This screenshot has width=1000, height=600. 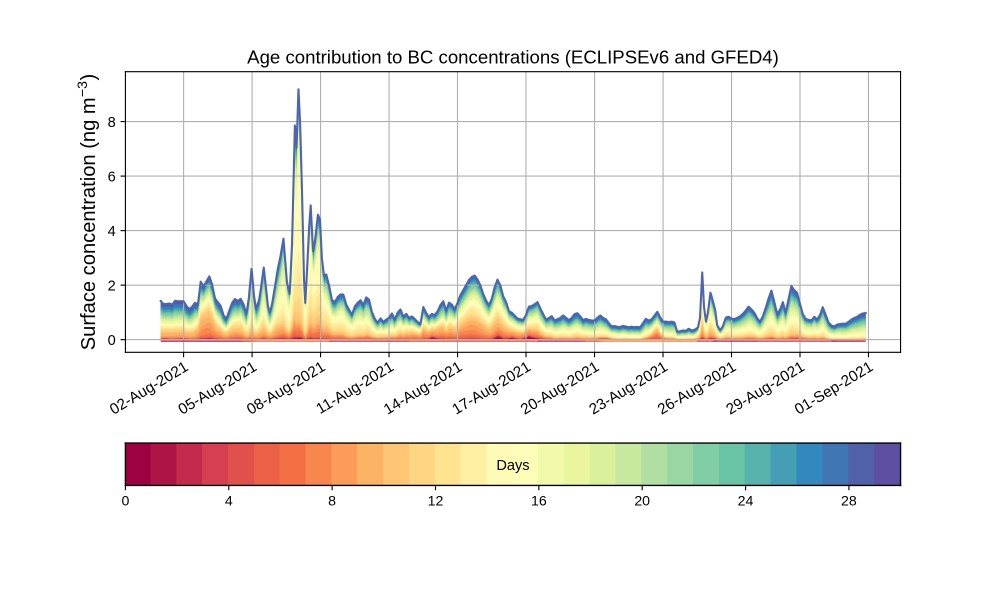 What do you see at coordinates (642, 501) in the screenshot?
I see `svg-text: 20` at bounding box center [642, 501].